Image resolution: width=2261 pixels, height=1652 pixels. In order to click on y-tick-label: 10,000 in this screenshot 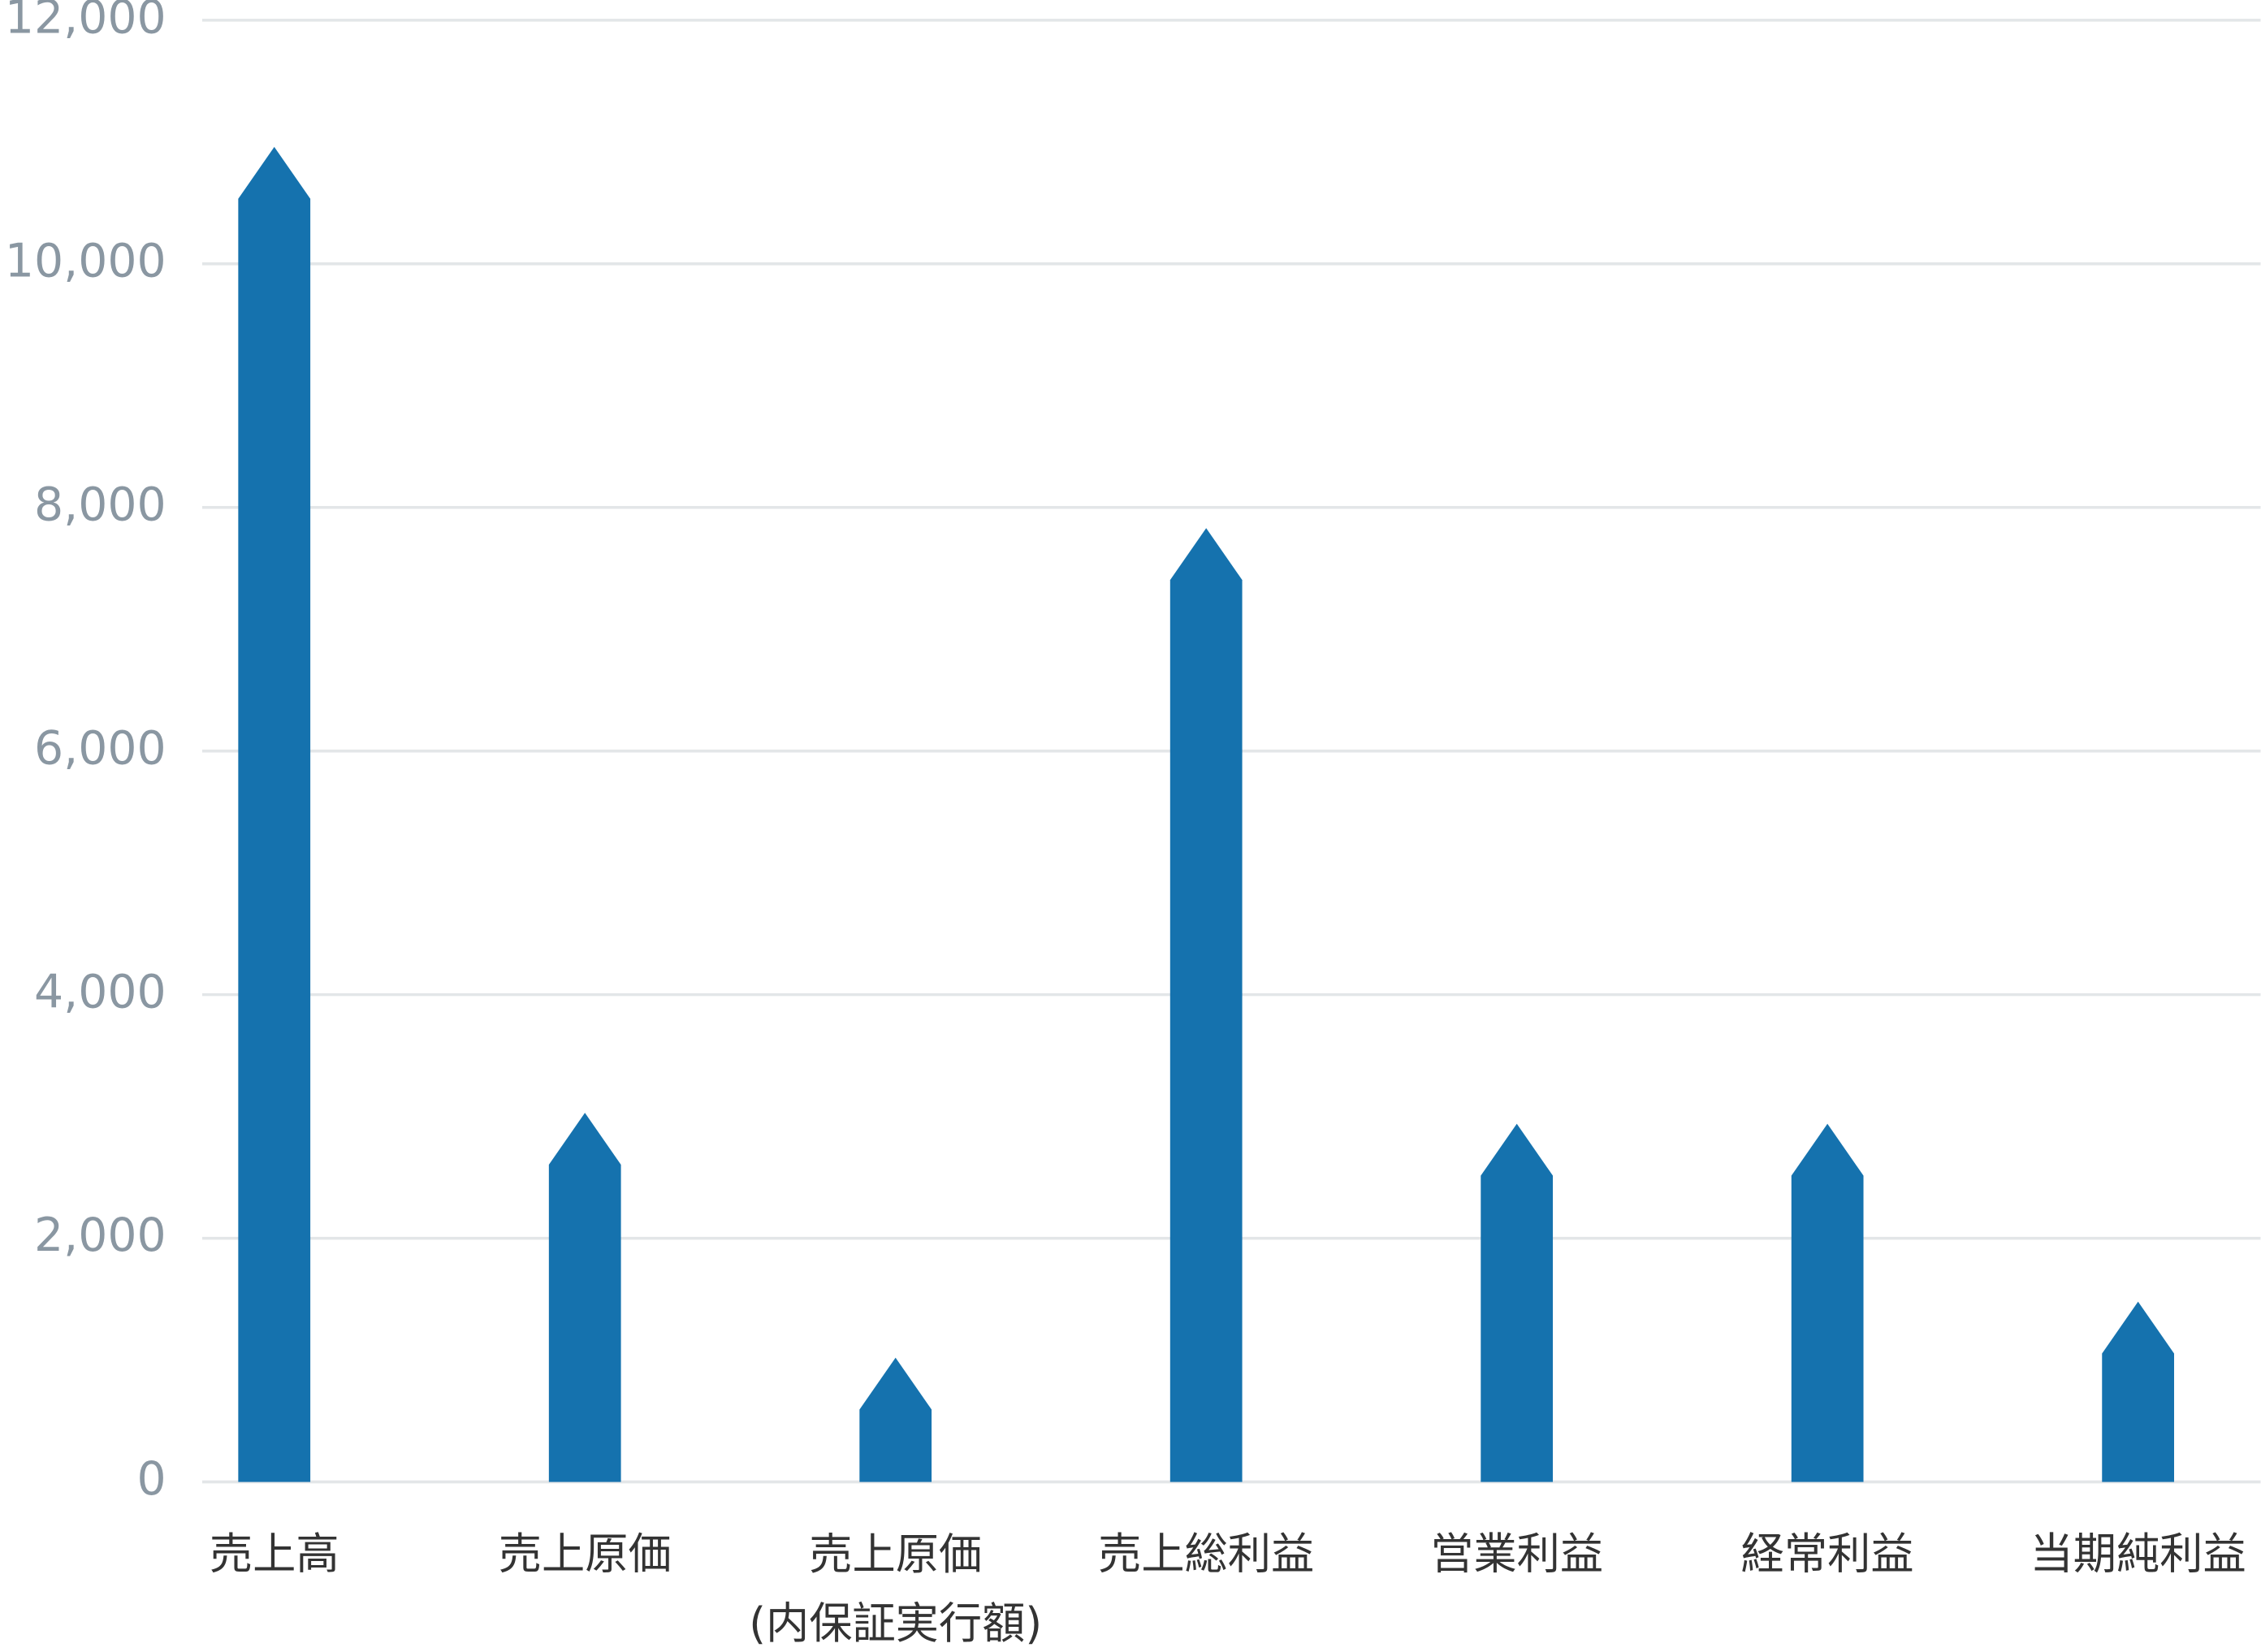, I will do `click(85, 261)`.